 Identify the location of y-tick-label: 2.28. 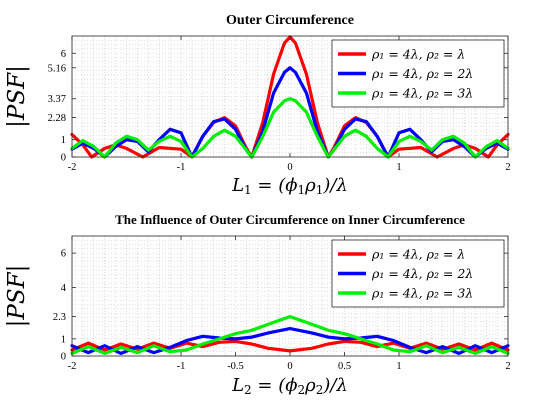
(57, 118).